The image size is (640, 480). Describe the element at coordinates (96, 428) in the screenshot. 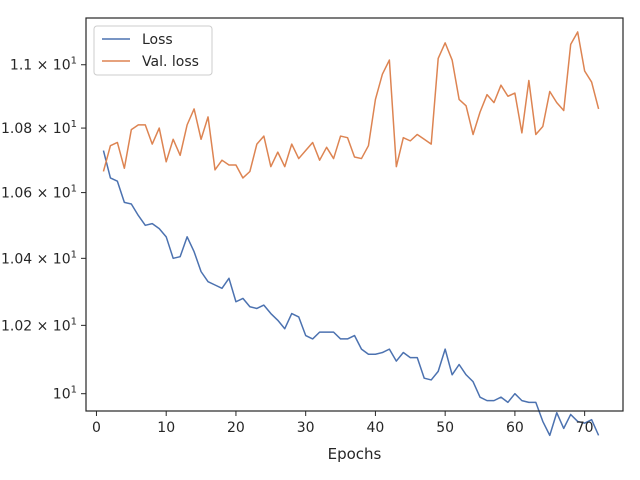

I see `x-tick-label-0: 0` at that location.